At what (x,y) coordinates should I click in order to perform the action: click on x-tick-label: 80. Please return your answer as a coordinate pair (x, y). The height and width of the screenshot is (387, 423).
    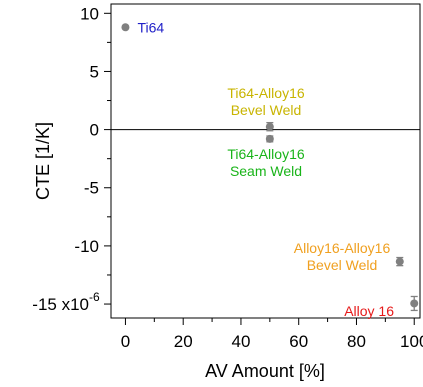
    Looking at the image, I should click on (356, 341).